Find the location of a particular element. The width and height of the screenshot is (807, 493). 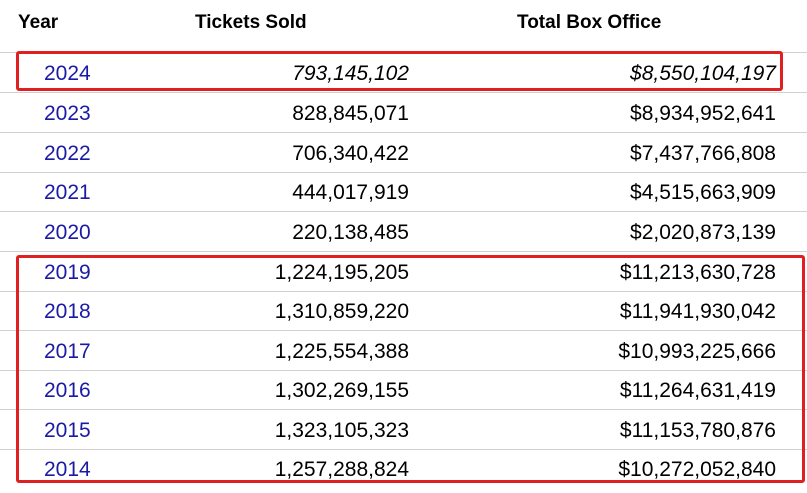

table-row: 2022 706,340,422 $7,437,766,808 is located at coordinates (403, 153).